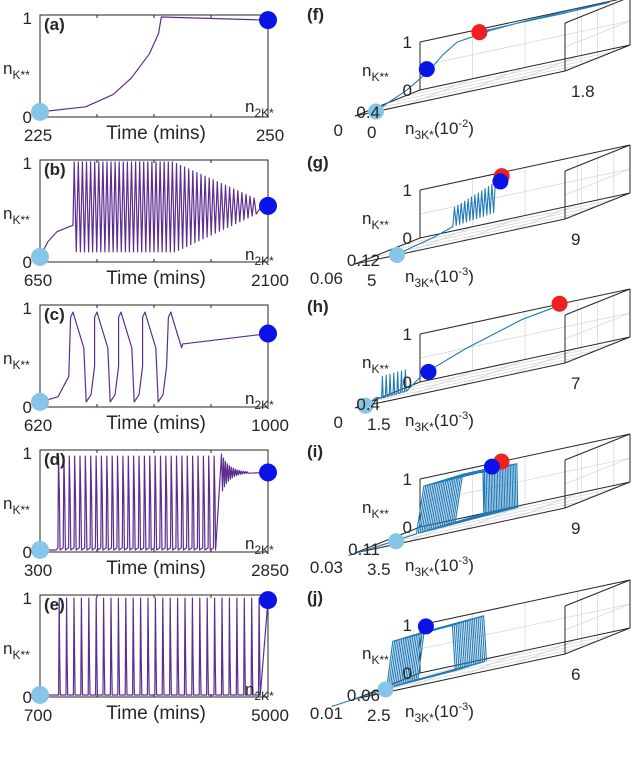 The height and width of the screenshot is (760, 637). I want to click on y-tick-label: 0.4, so click(368, 404).